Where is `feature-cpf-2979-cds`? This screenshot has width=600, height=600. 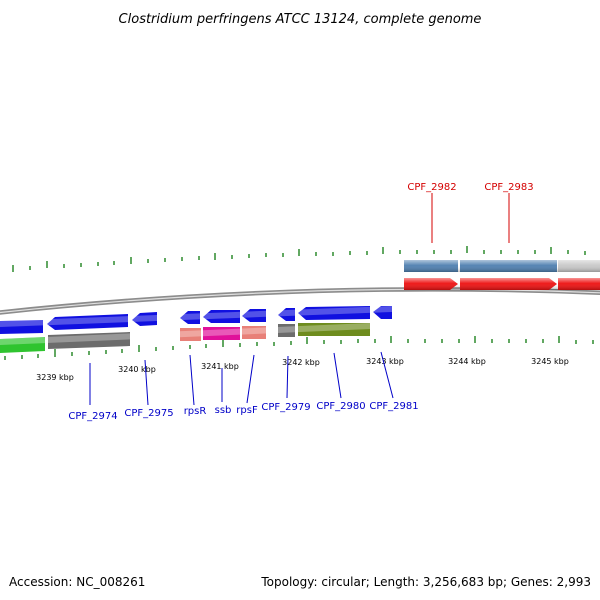
feature-cpf-2979-cds is located at coordinates (286, 330).